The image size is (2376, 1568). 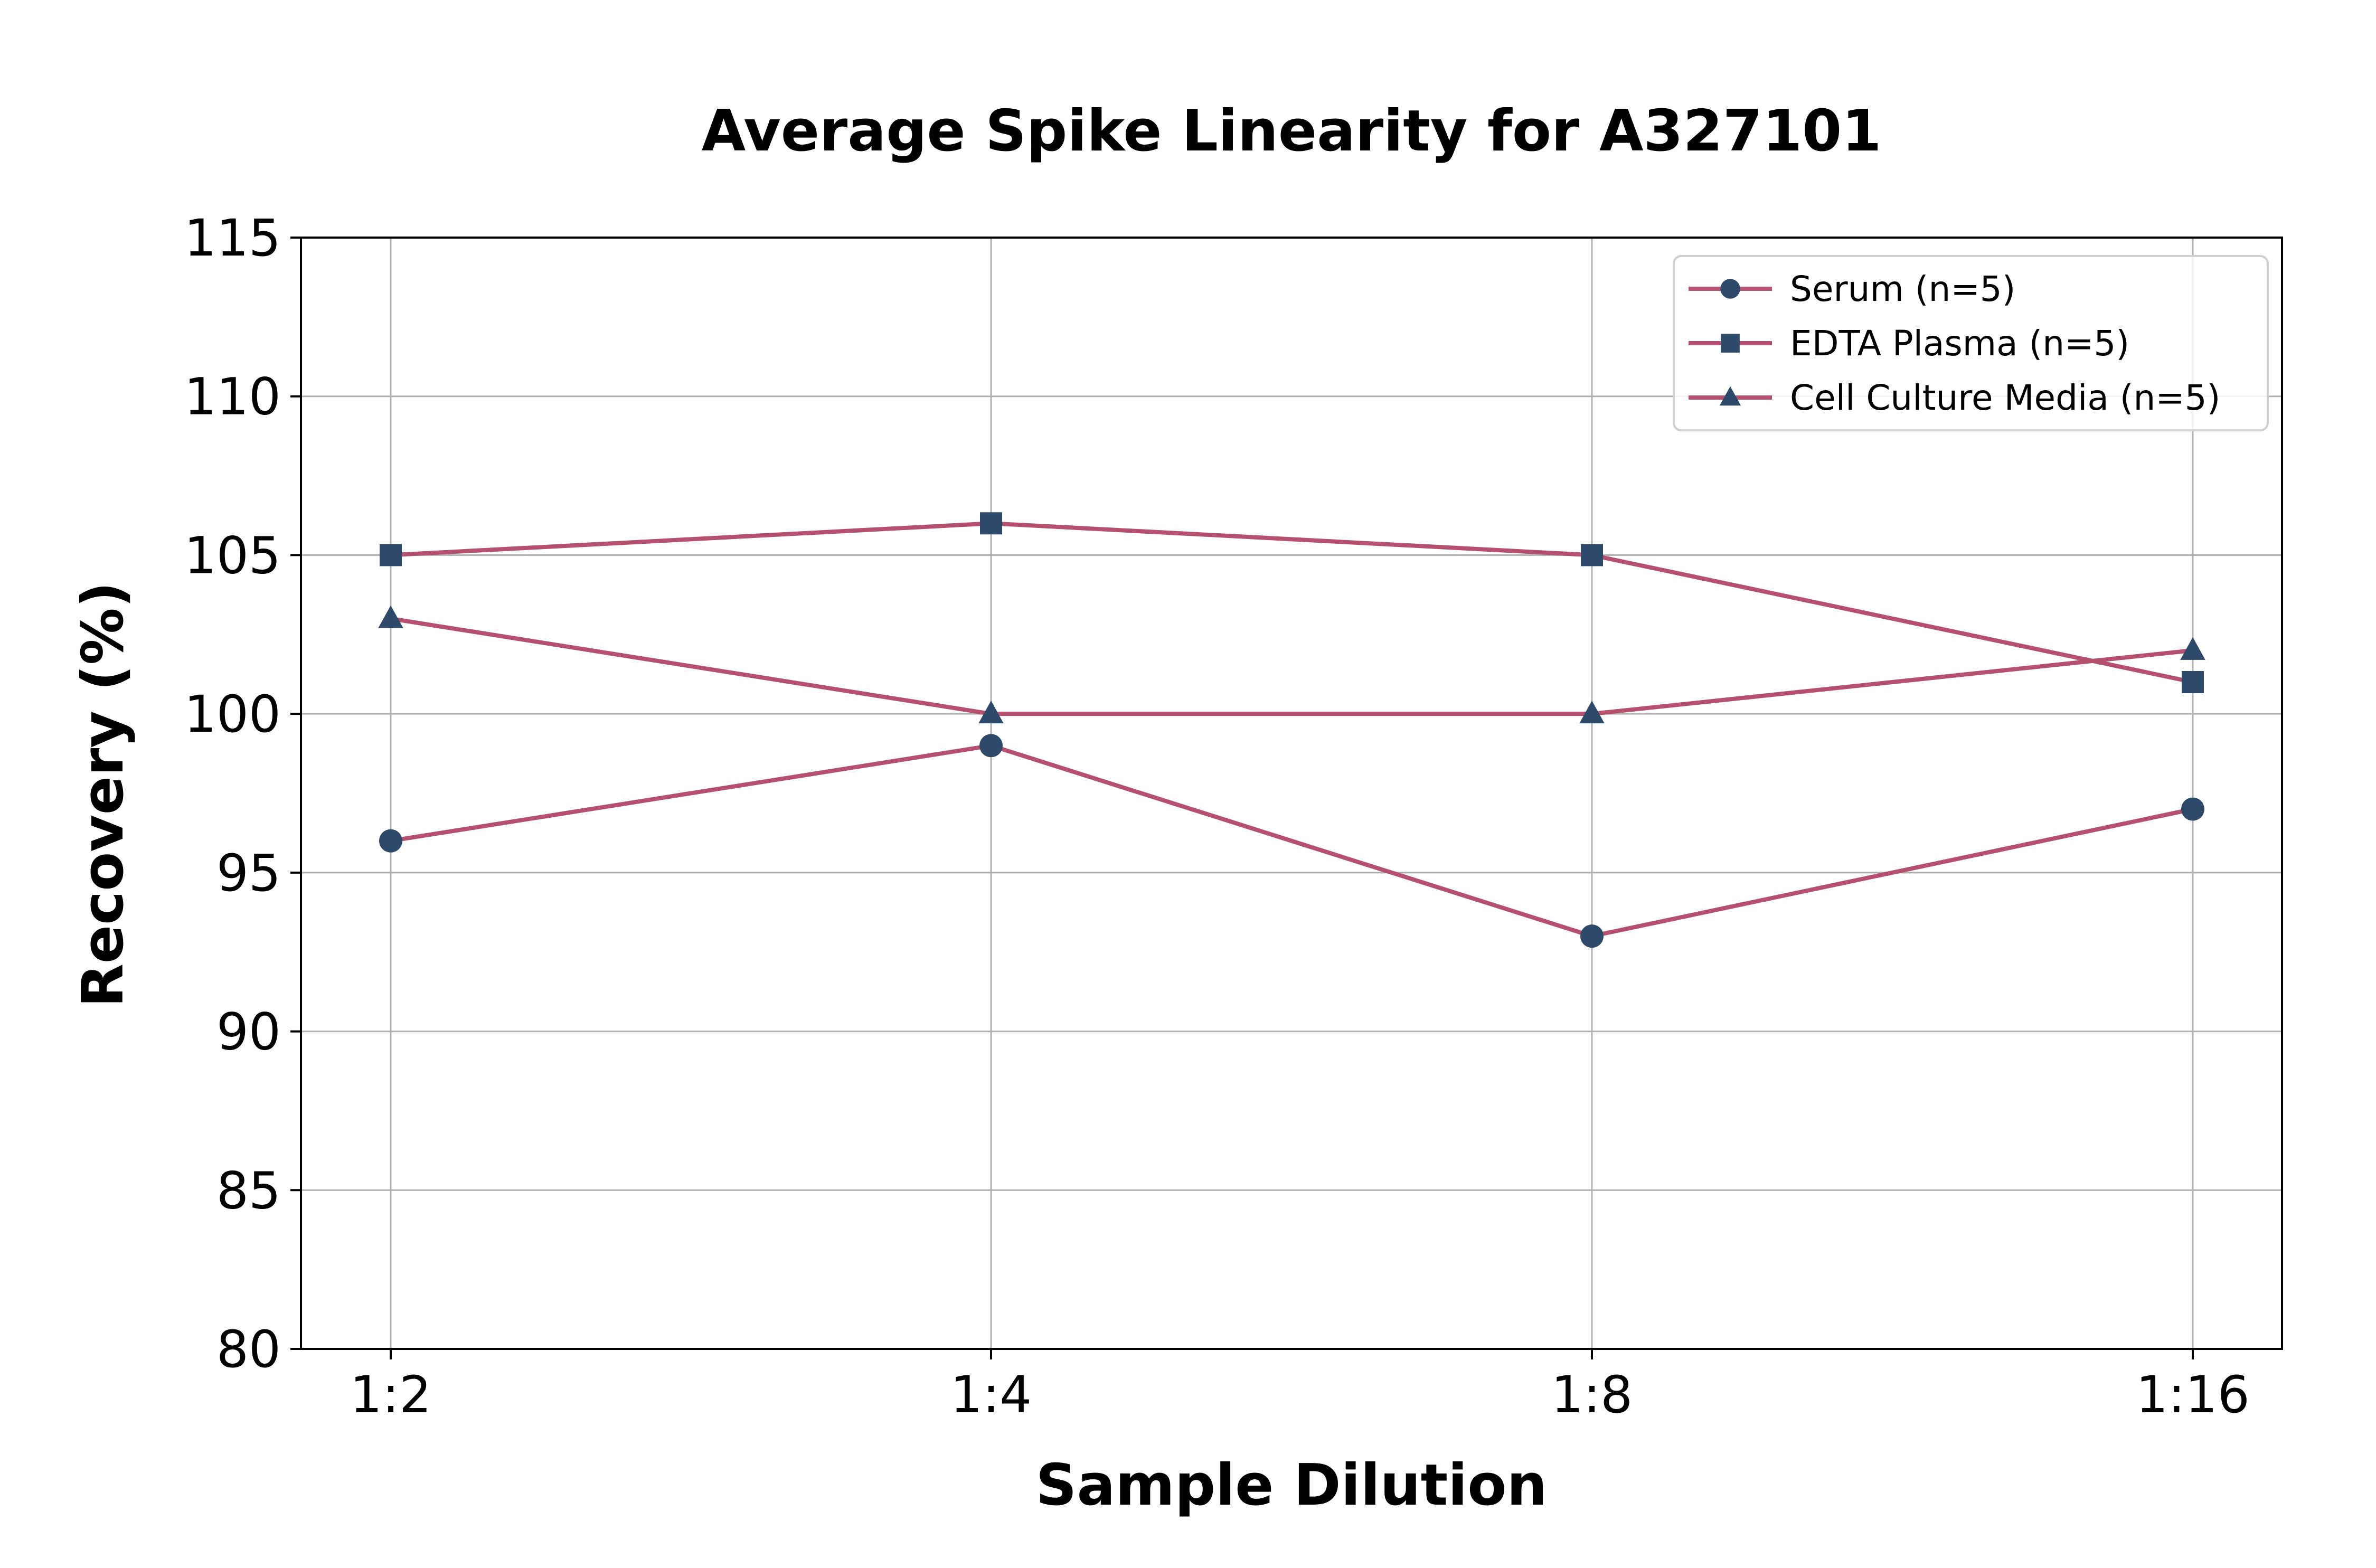 I want to click on x-tick-label: 1:2, so click(x=391, y=1394).